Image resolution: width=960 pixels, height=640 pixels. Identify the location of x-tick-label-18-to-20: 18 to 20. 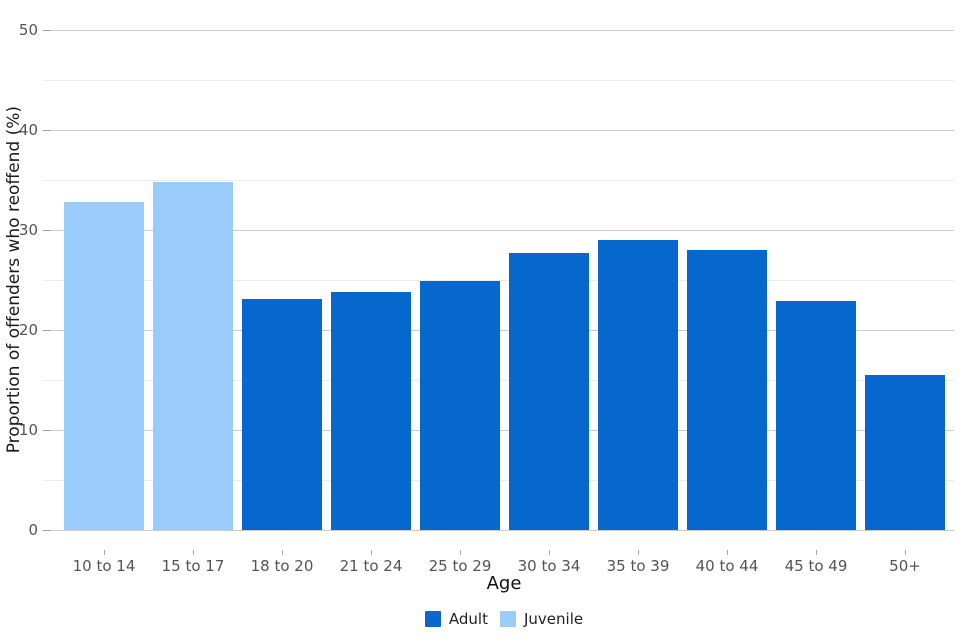
(282, 566).